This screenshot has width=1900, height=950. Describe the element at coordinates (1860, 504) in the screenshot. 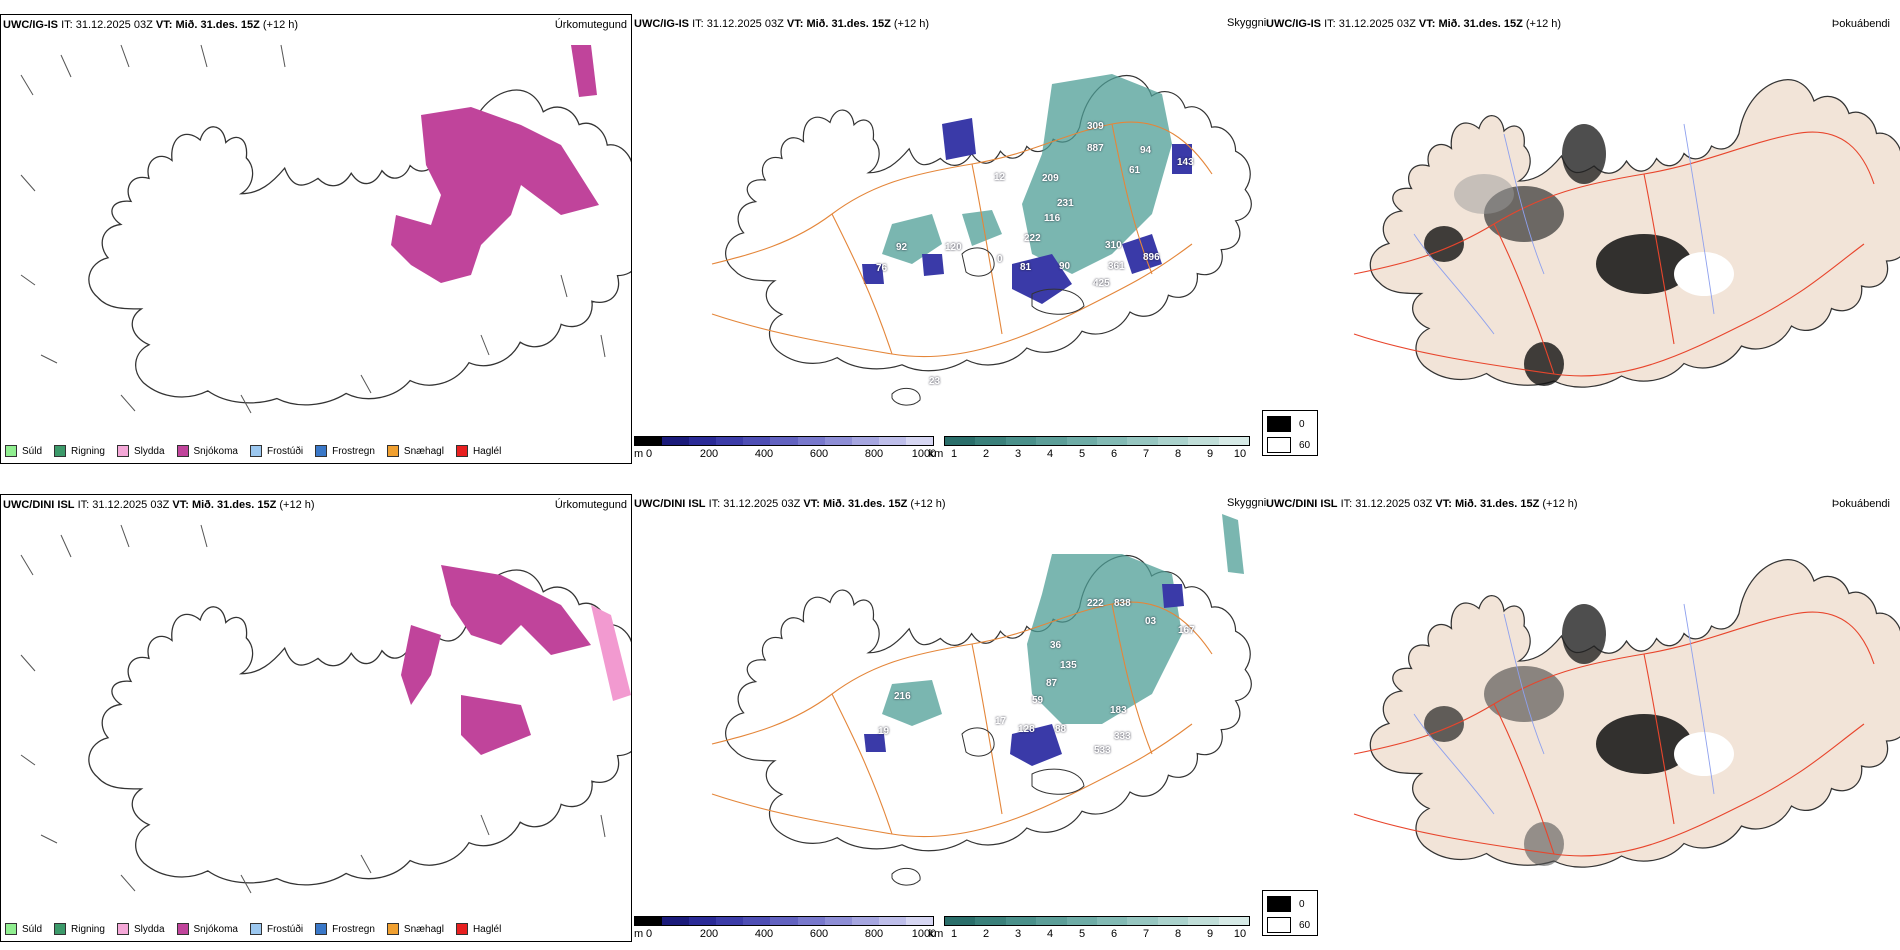

I see `panel-title: Þokuábendi` at that location.